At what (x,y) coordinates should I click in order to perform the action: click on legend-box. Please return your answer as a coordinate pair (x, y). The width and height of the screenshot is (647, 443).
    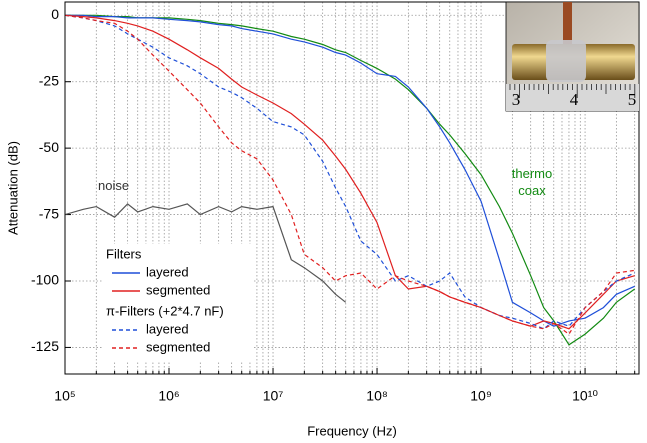
    Looking at the image, I should click on (177, 303).